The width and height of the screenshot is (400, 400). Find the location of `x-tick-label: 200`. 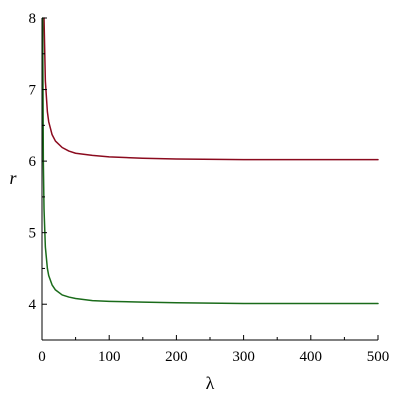

x-tick-label: 200 is located at coordinates (176, 357).